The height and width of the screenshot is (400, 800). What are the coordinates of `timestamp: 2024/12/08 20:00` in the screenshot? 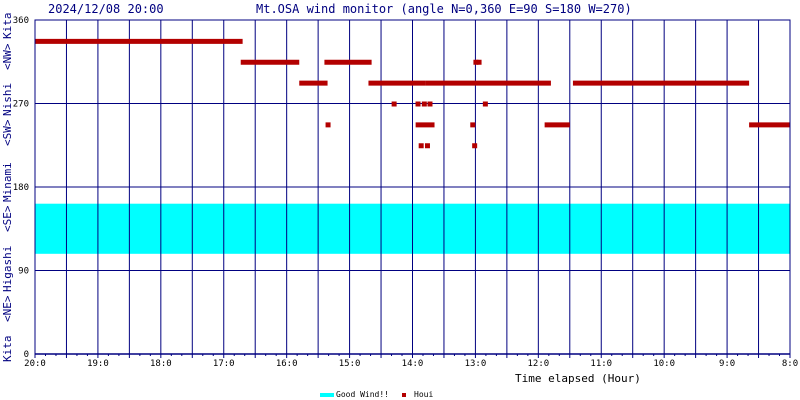 It's located at (106, 9).